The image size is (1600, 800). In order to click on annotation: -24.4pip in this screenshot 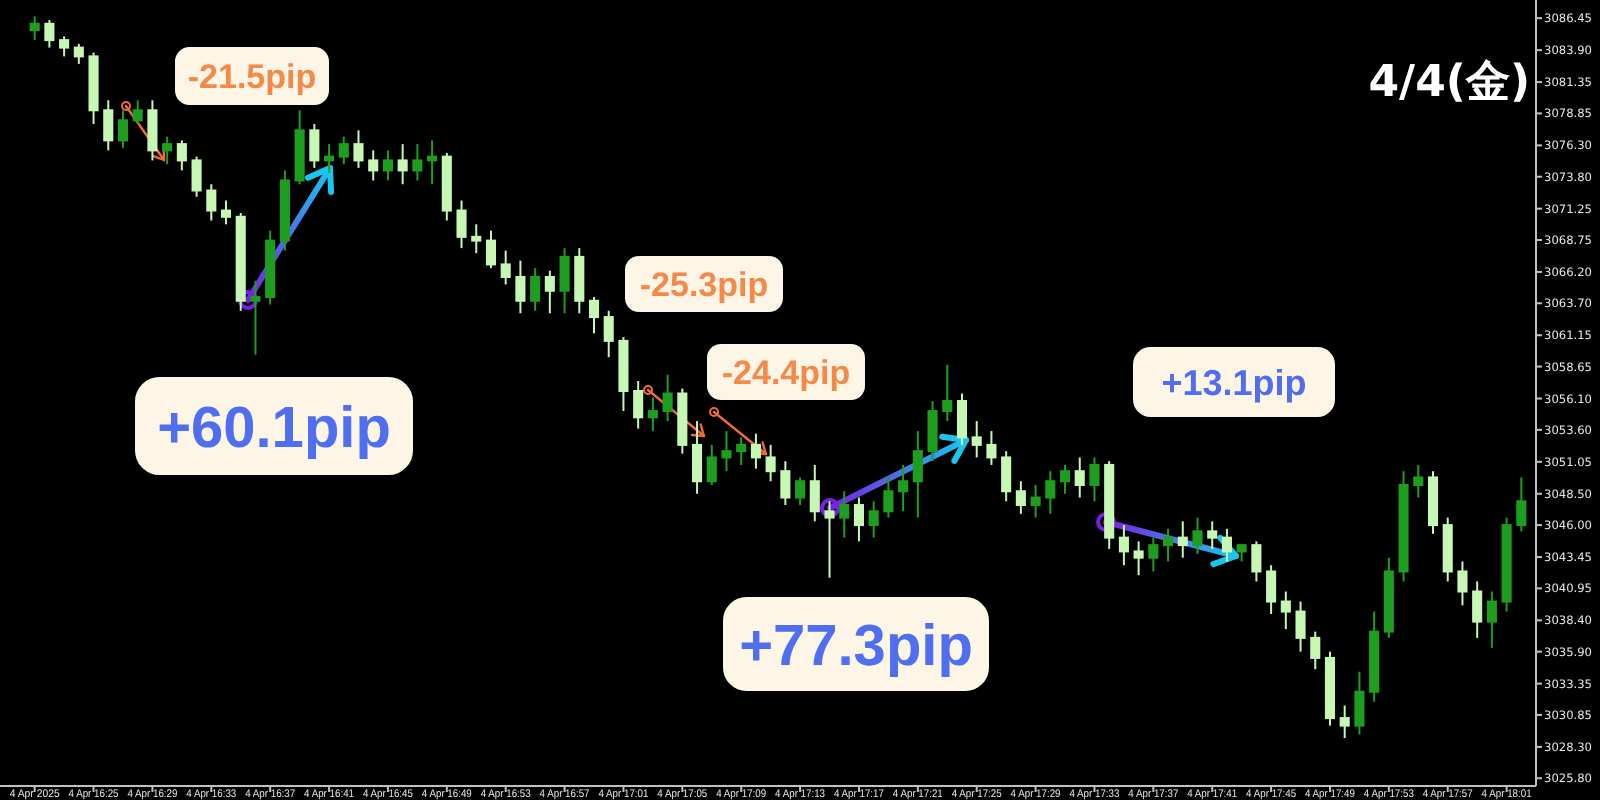, I will do `click(786, 373)`.